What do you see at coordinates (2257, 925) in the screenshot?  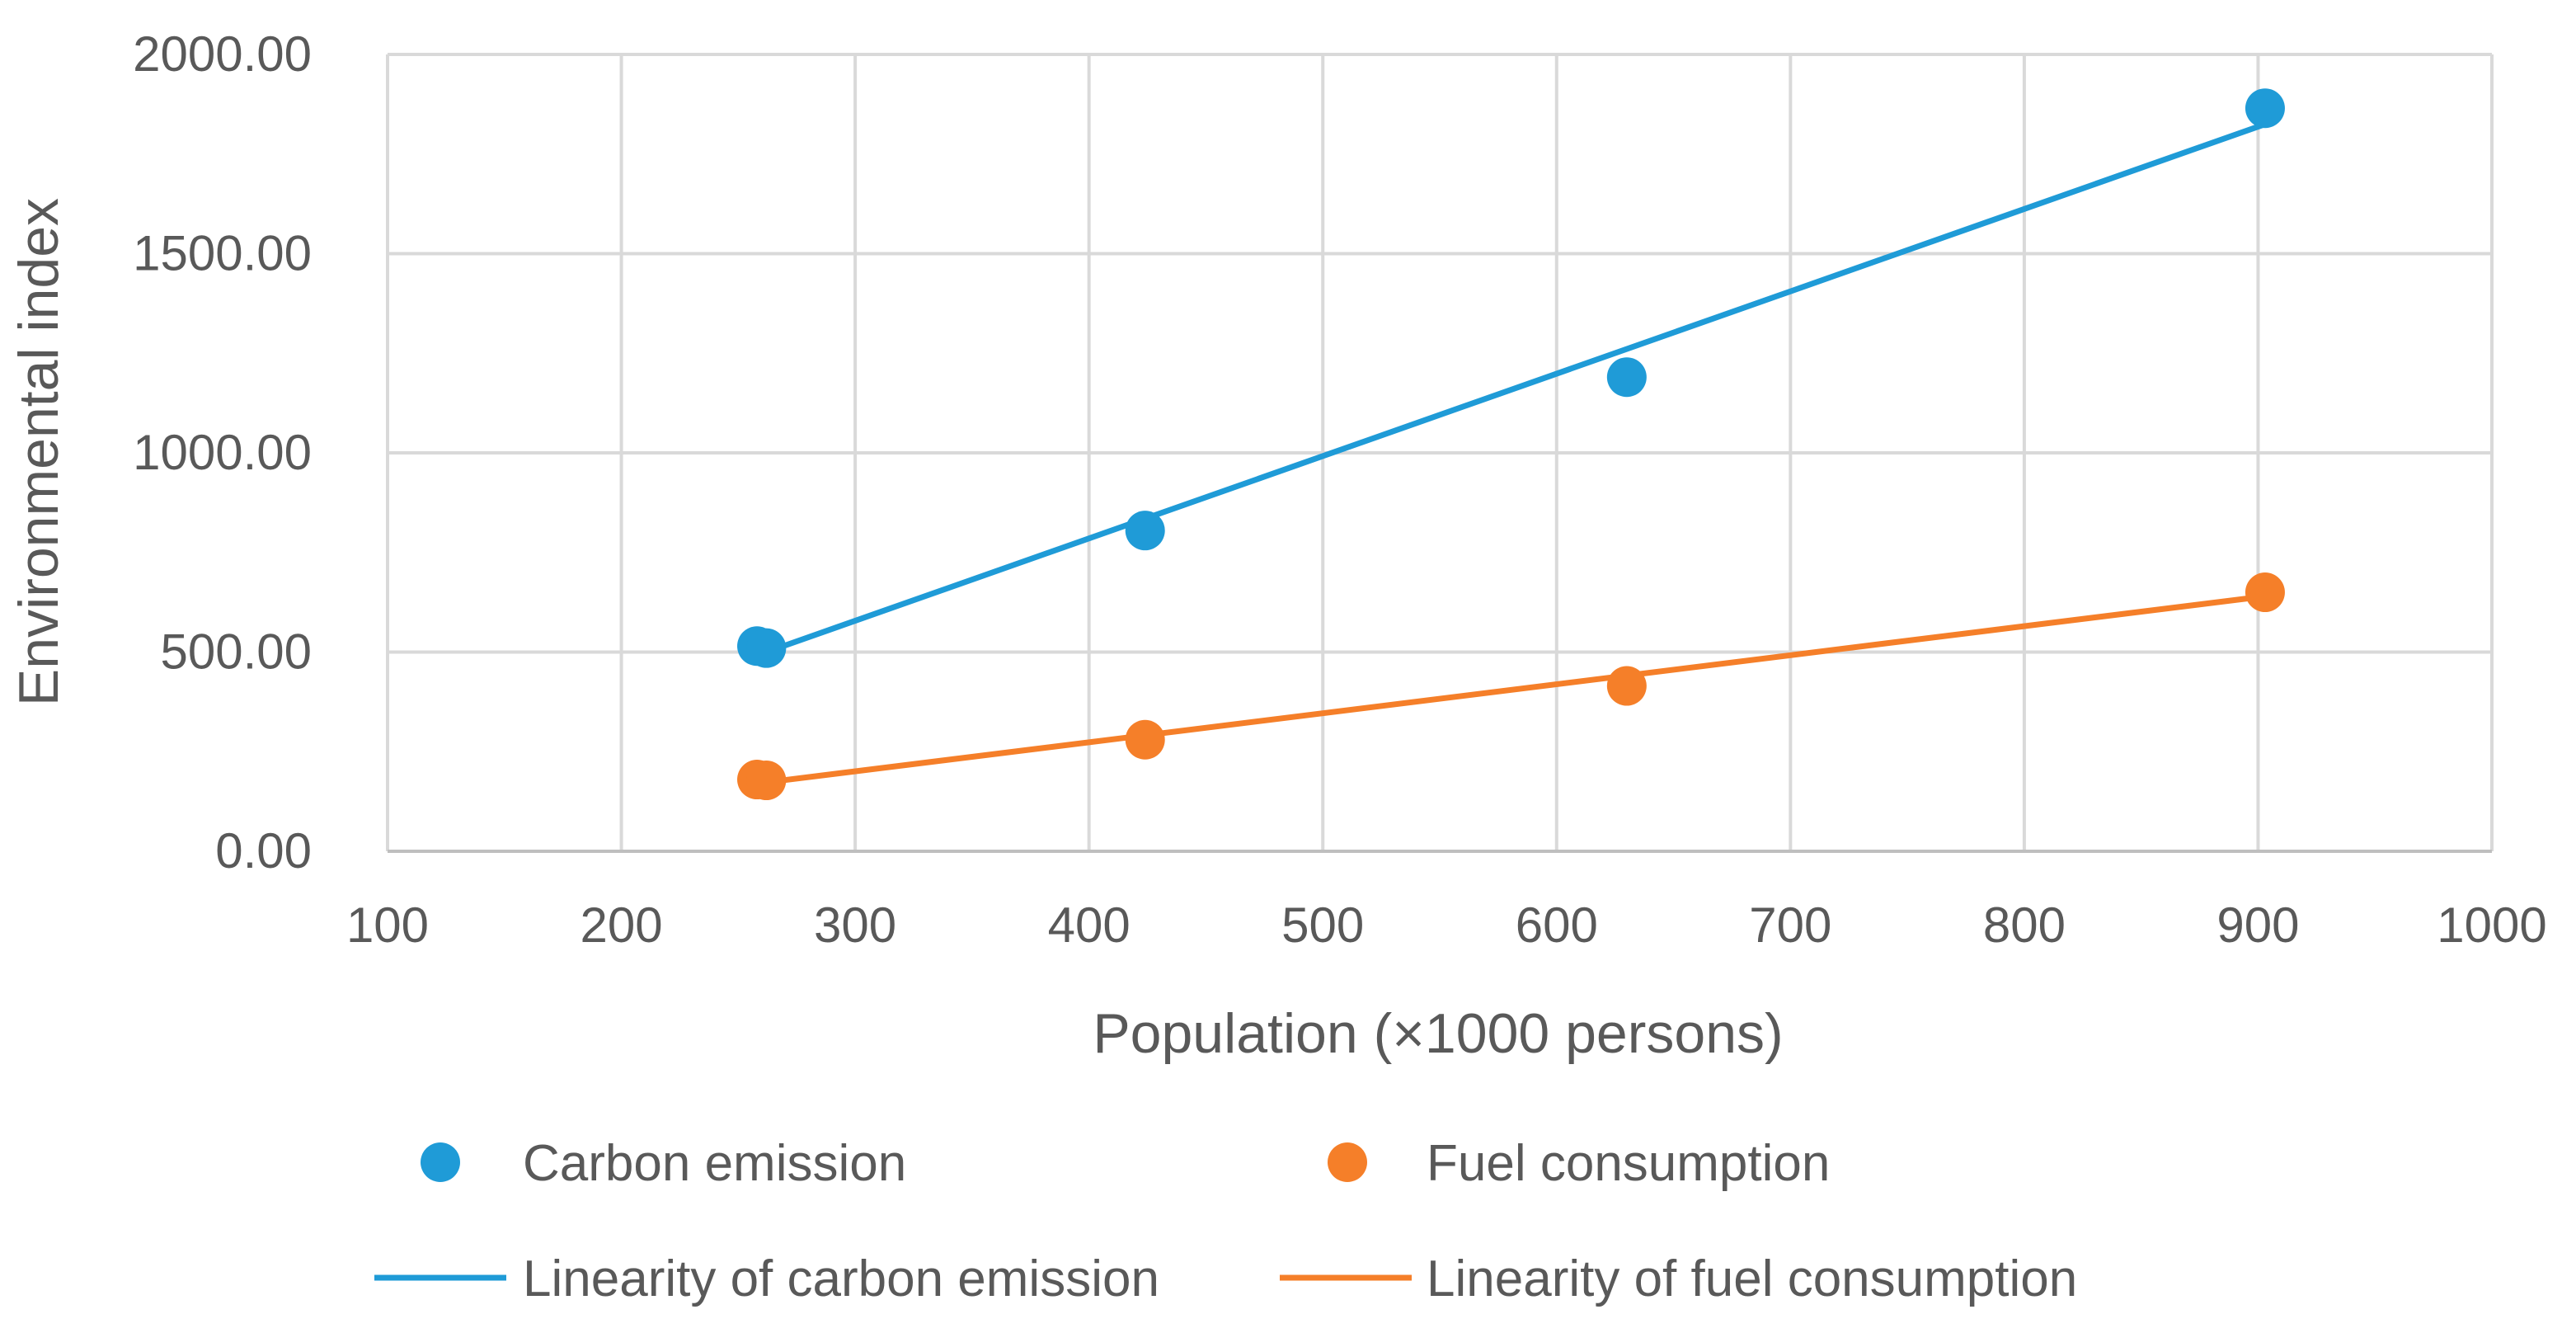 I see `x-tick-label: 900` at bounding box center [2257, 925].